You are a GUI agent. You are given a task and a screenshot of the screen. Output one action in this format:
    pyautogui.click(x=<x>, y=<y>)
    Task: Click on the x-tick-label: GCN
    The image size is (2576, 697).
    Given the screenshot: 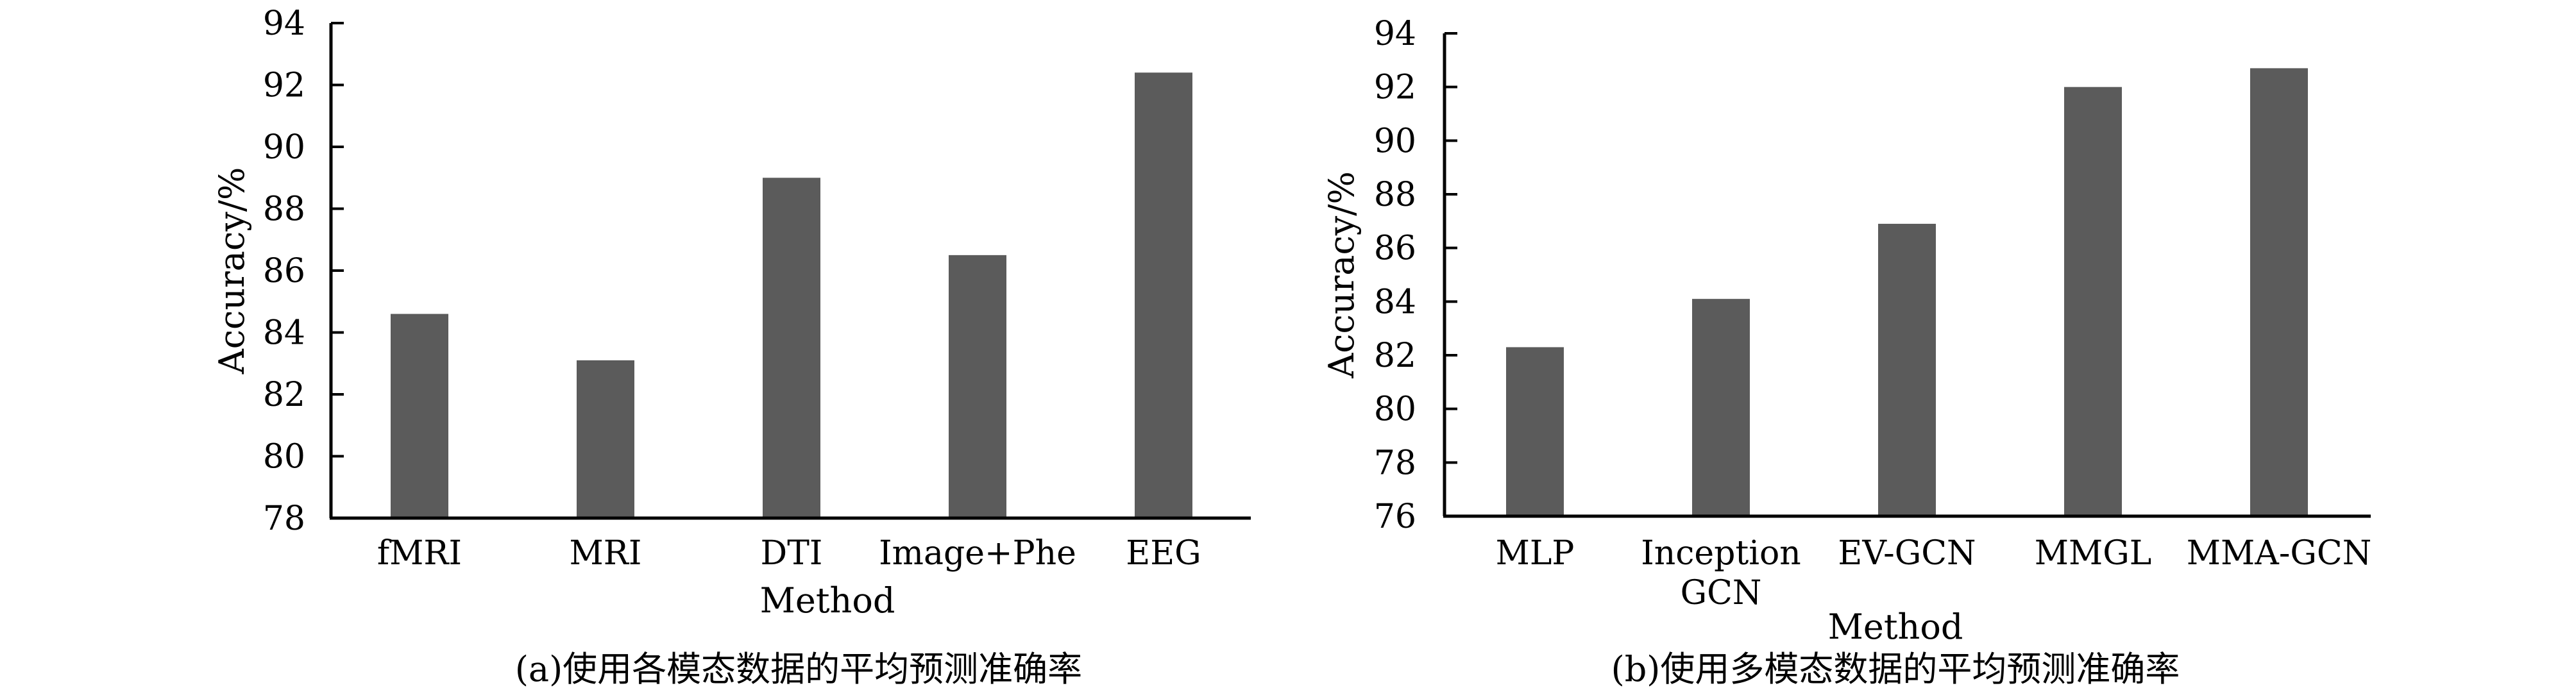 What is the action you would take?
    pyautogui.click(x=1721, y=593)
    